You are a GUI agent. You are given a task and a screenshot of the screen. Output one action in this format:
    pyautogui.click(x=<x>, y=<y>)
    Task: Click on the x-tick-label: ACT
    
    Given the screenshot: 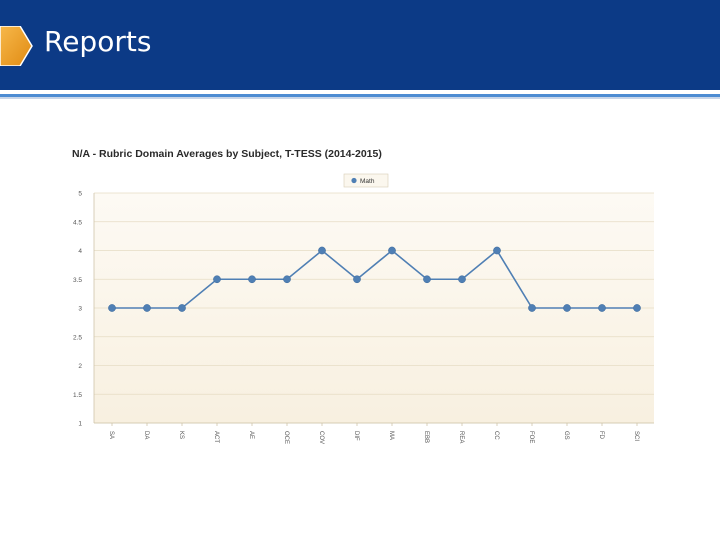 What is the action you would take?
    pyautogui.click(x=216, y=437)
    